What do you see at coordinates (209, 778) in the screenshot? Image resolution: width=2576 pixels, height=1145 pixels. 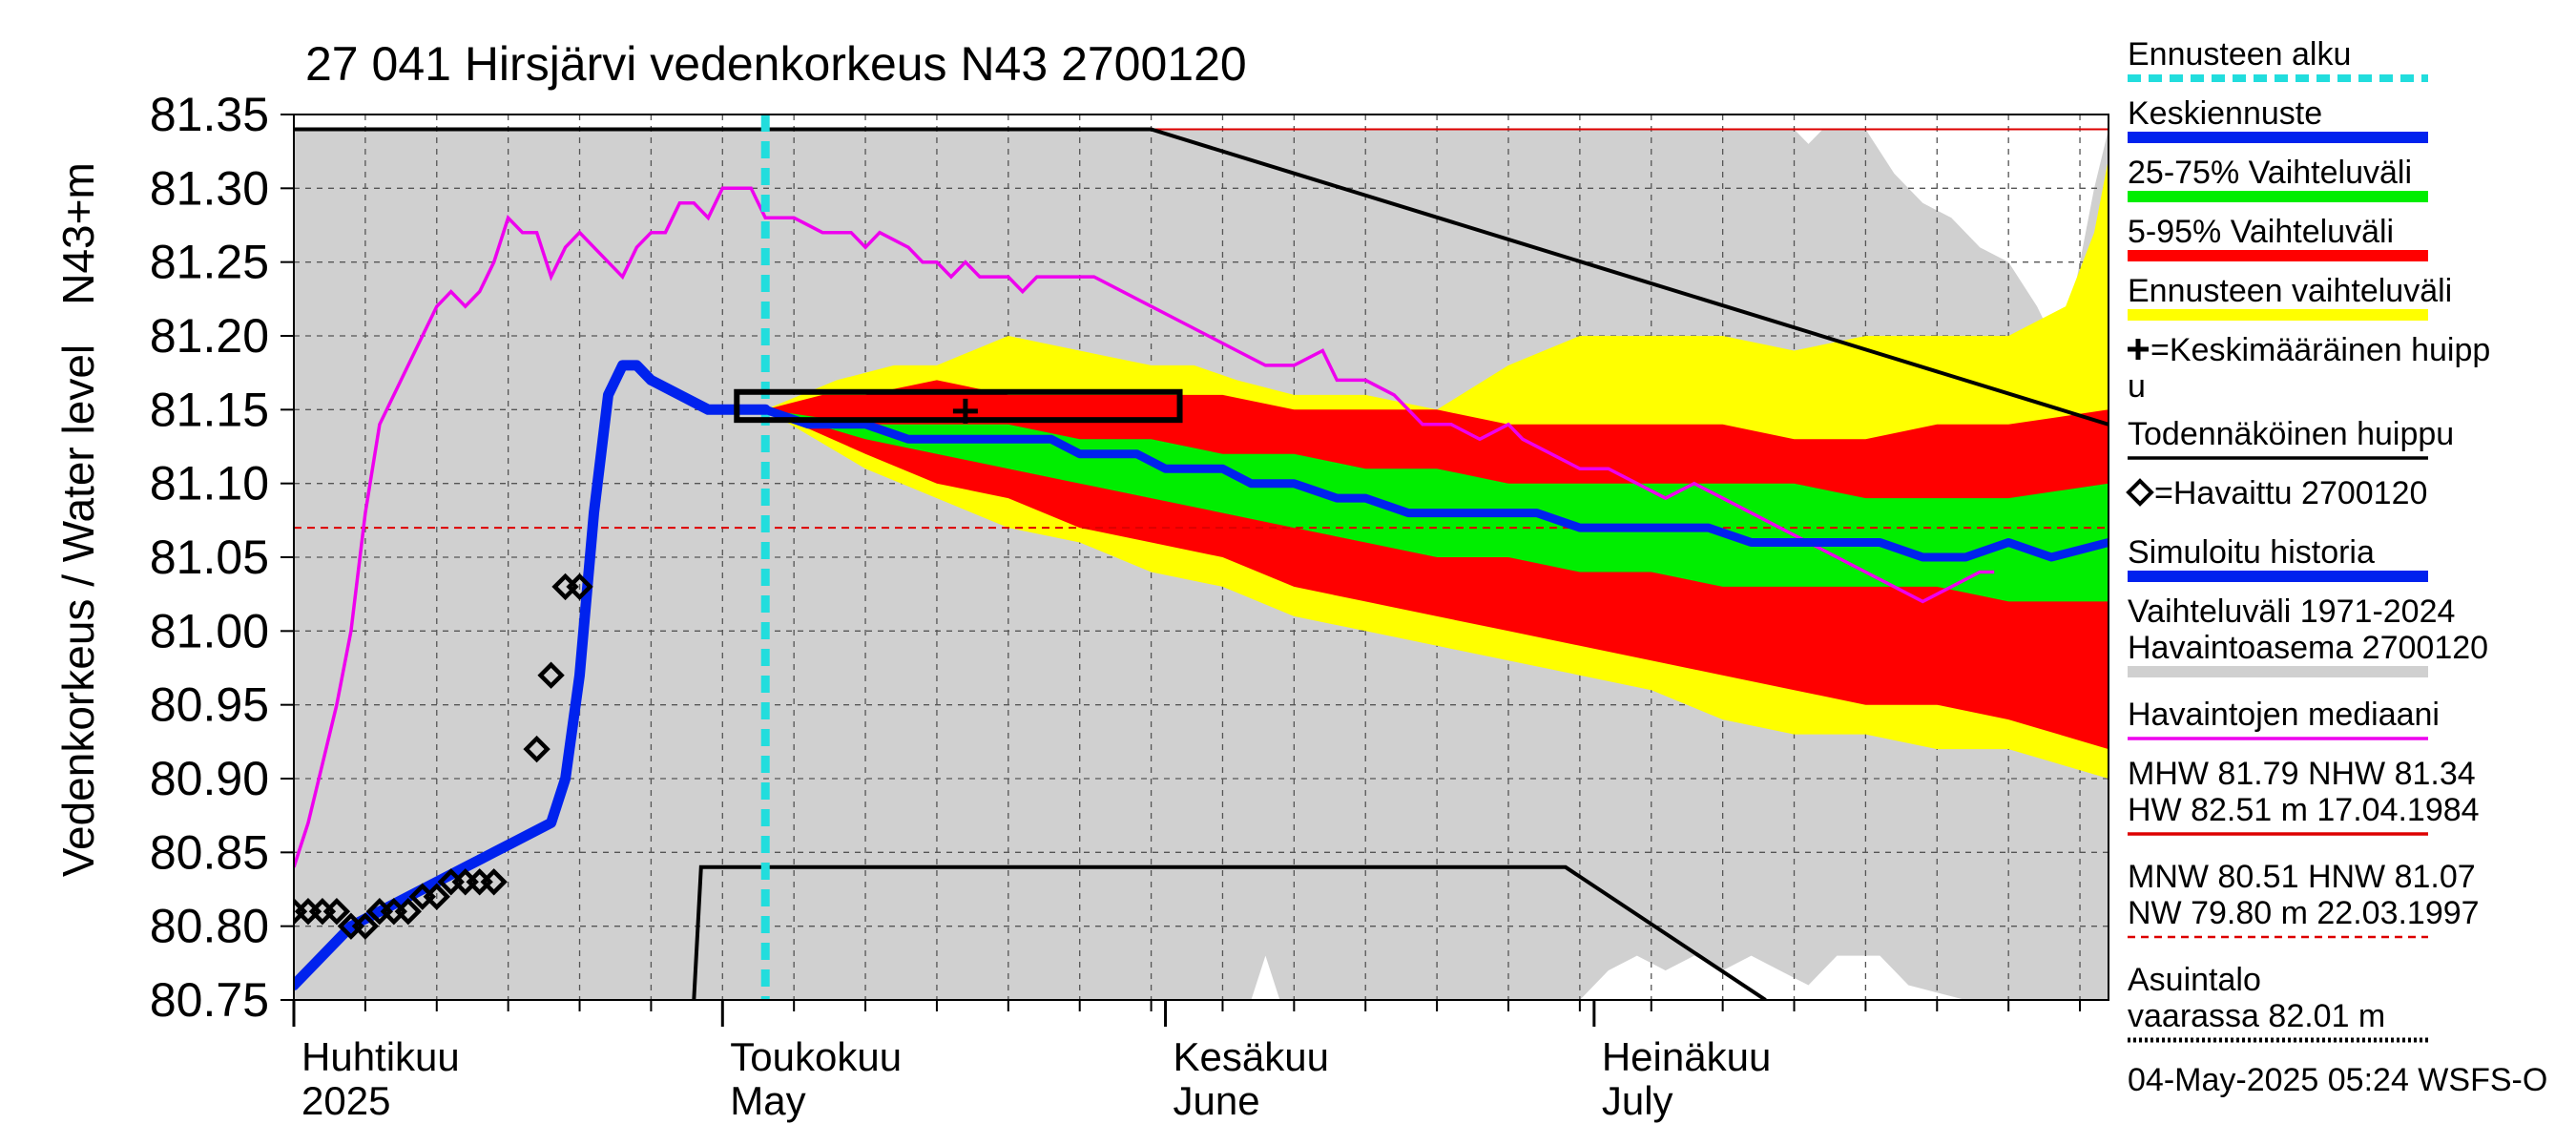 I see `y-tick-label: 80.90` at bounding box center [209, 778].